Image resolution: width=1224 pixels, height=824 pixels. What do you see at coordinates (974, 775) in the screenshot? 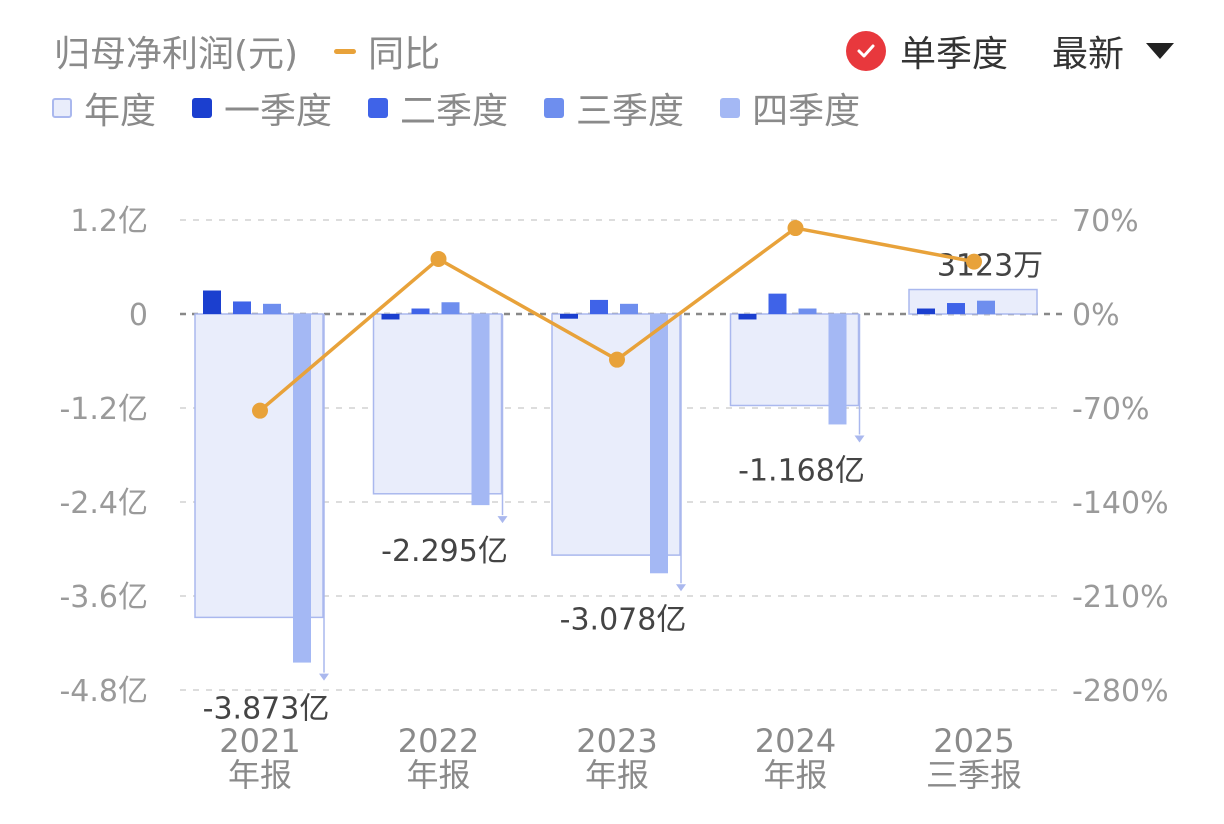
I see `x-tick-label-period: 三季报` at bounding box center [974, 775].